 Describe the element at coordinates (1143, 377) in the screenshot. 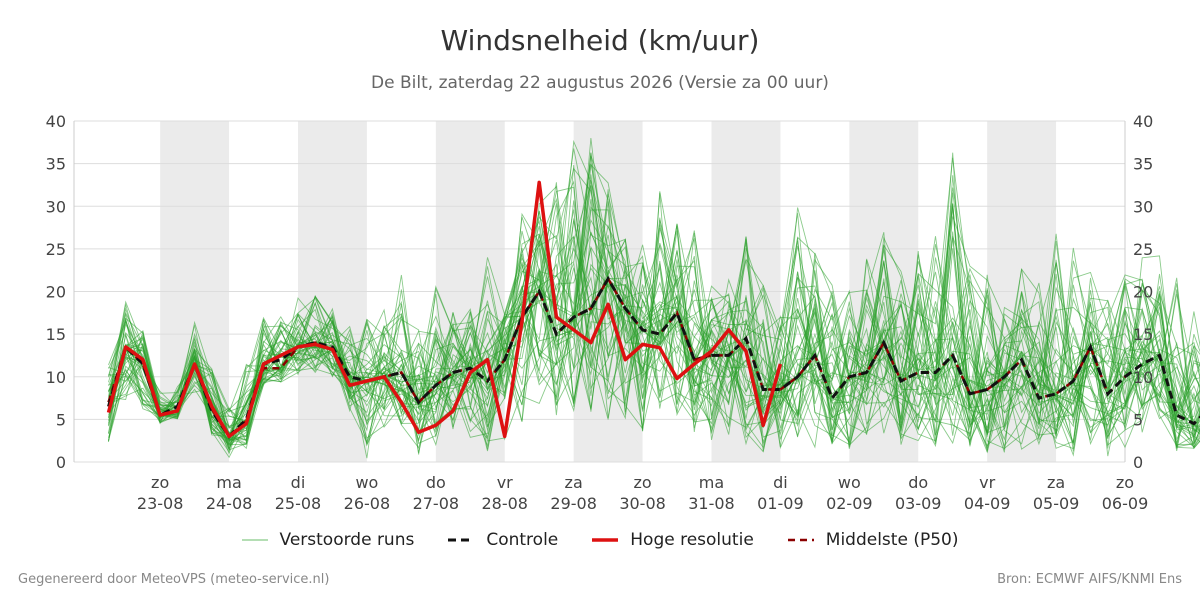

I see `y-tick-label-right: 10` at that location.